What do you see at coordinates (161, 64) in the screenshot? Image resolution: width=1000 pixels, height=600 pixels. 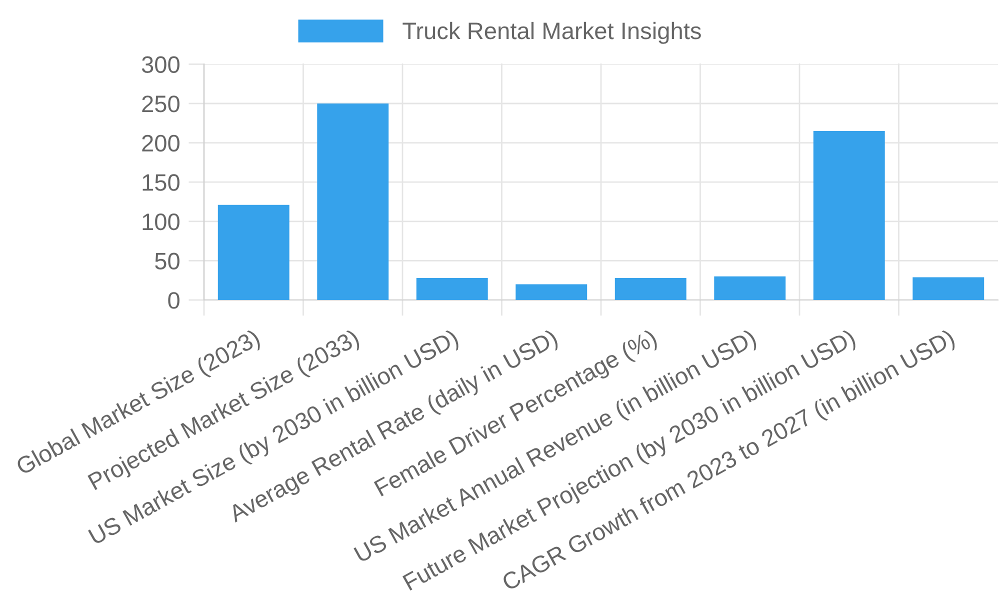 I see `y-tick-label: 300` at bounding box center [161, 64].